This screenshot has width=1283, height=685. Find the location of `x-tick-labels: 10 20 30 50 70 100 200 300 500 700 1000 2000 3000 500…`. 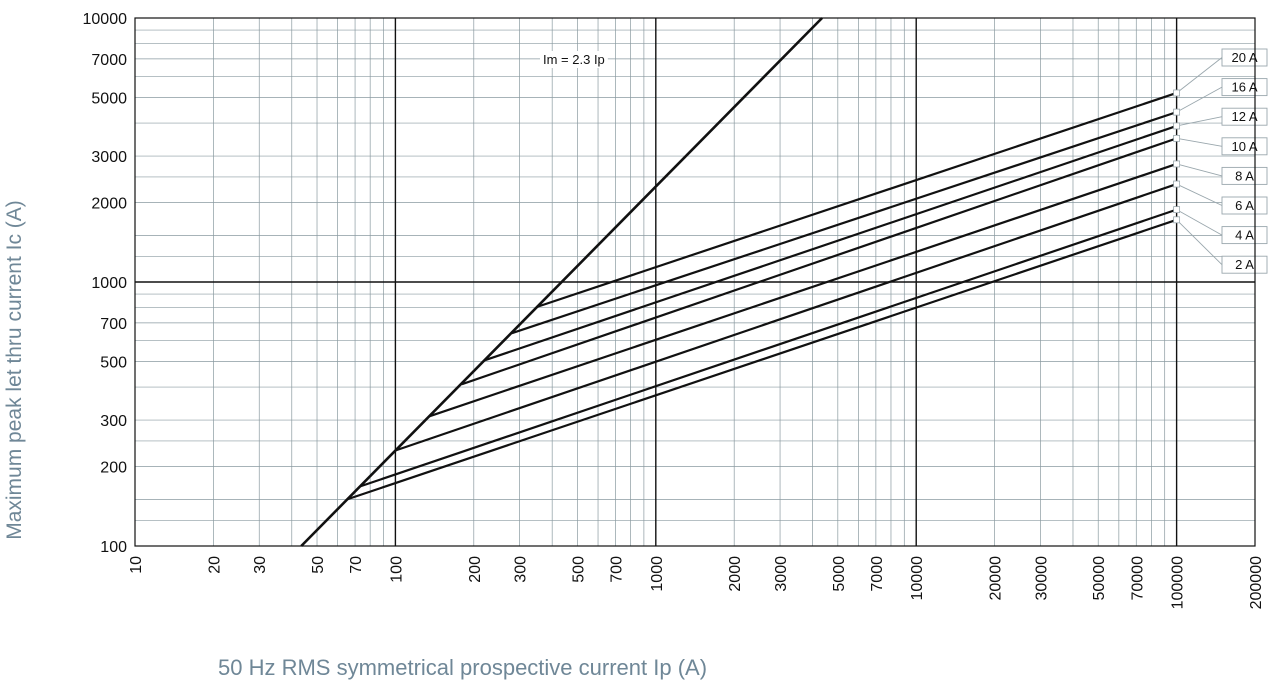

x-tick-labels: 10 20 30 50 70 100 200 300 500 700 1000 2000 3000 500… is located at coordinates (696, 582).